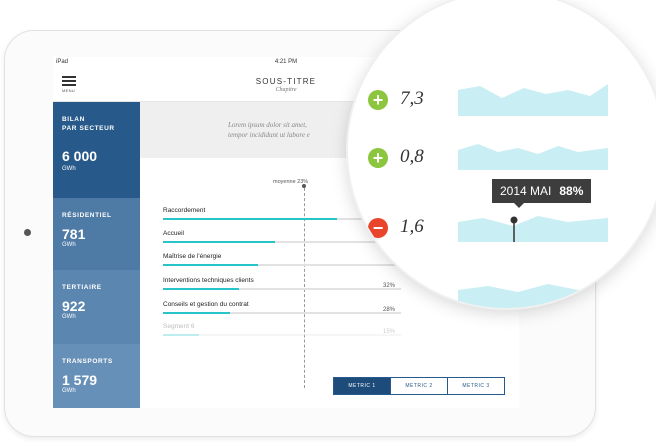 Image resolution: width=656 pixels, height=443 pixels. I want to click on sidebar-item-label: TRANSPORTS, so click(87, 361).